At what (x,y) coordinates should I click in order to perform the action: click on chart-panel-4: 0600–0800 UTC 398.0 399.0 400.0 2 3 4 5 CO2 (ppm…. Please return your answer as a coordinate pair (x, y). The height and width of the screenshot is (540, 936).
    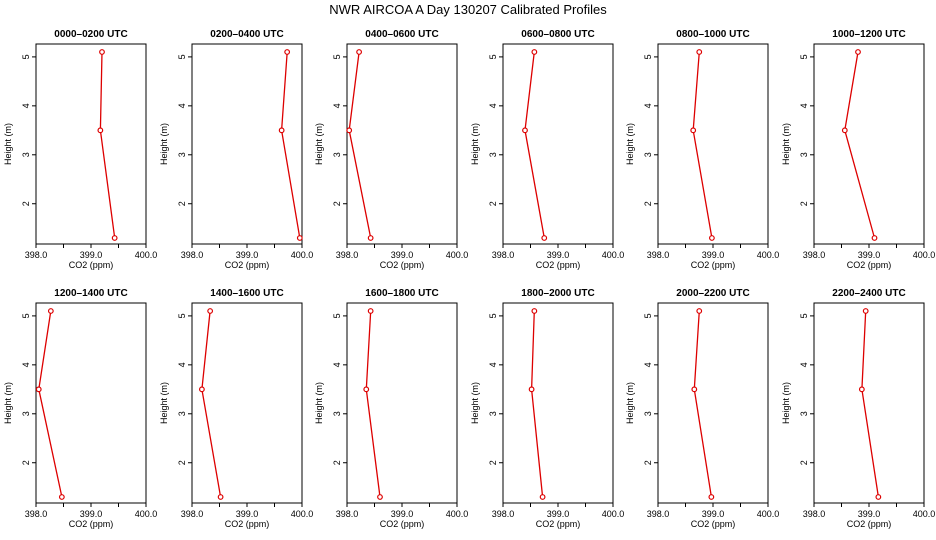
    Looking at the image, I should click on (547, 149).